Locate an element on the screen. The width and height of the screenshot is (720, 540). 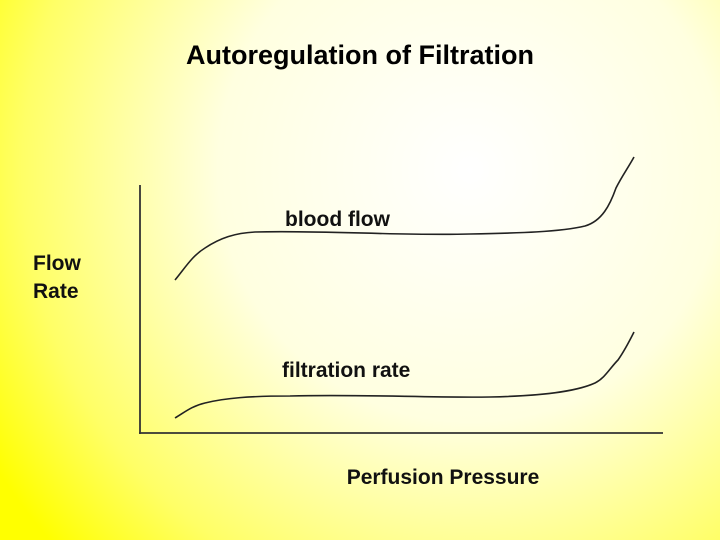
curve-label: filtration rate is located at coordinates (346, 370).